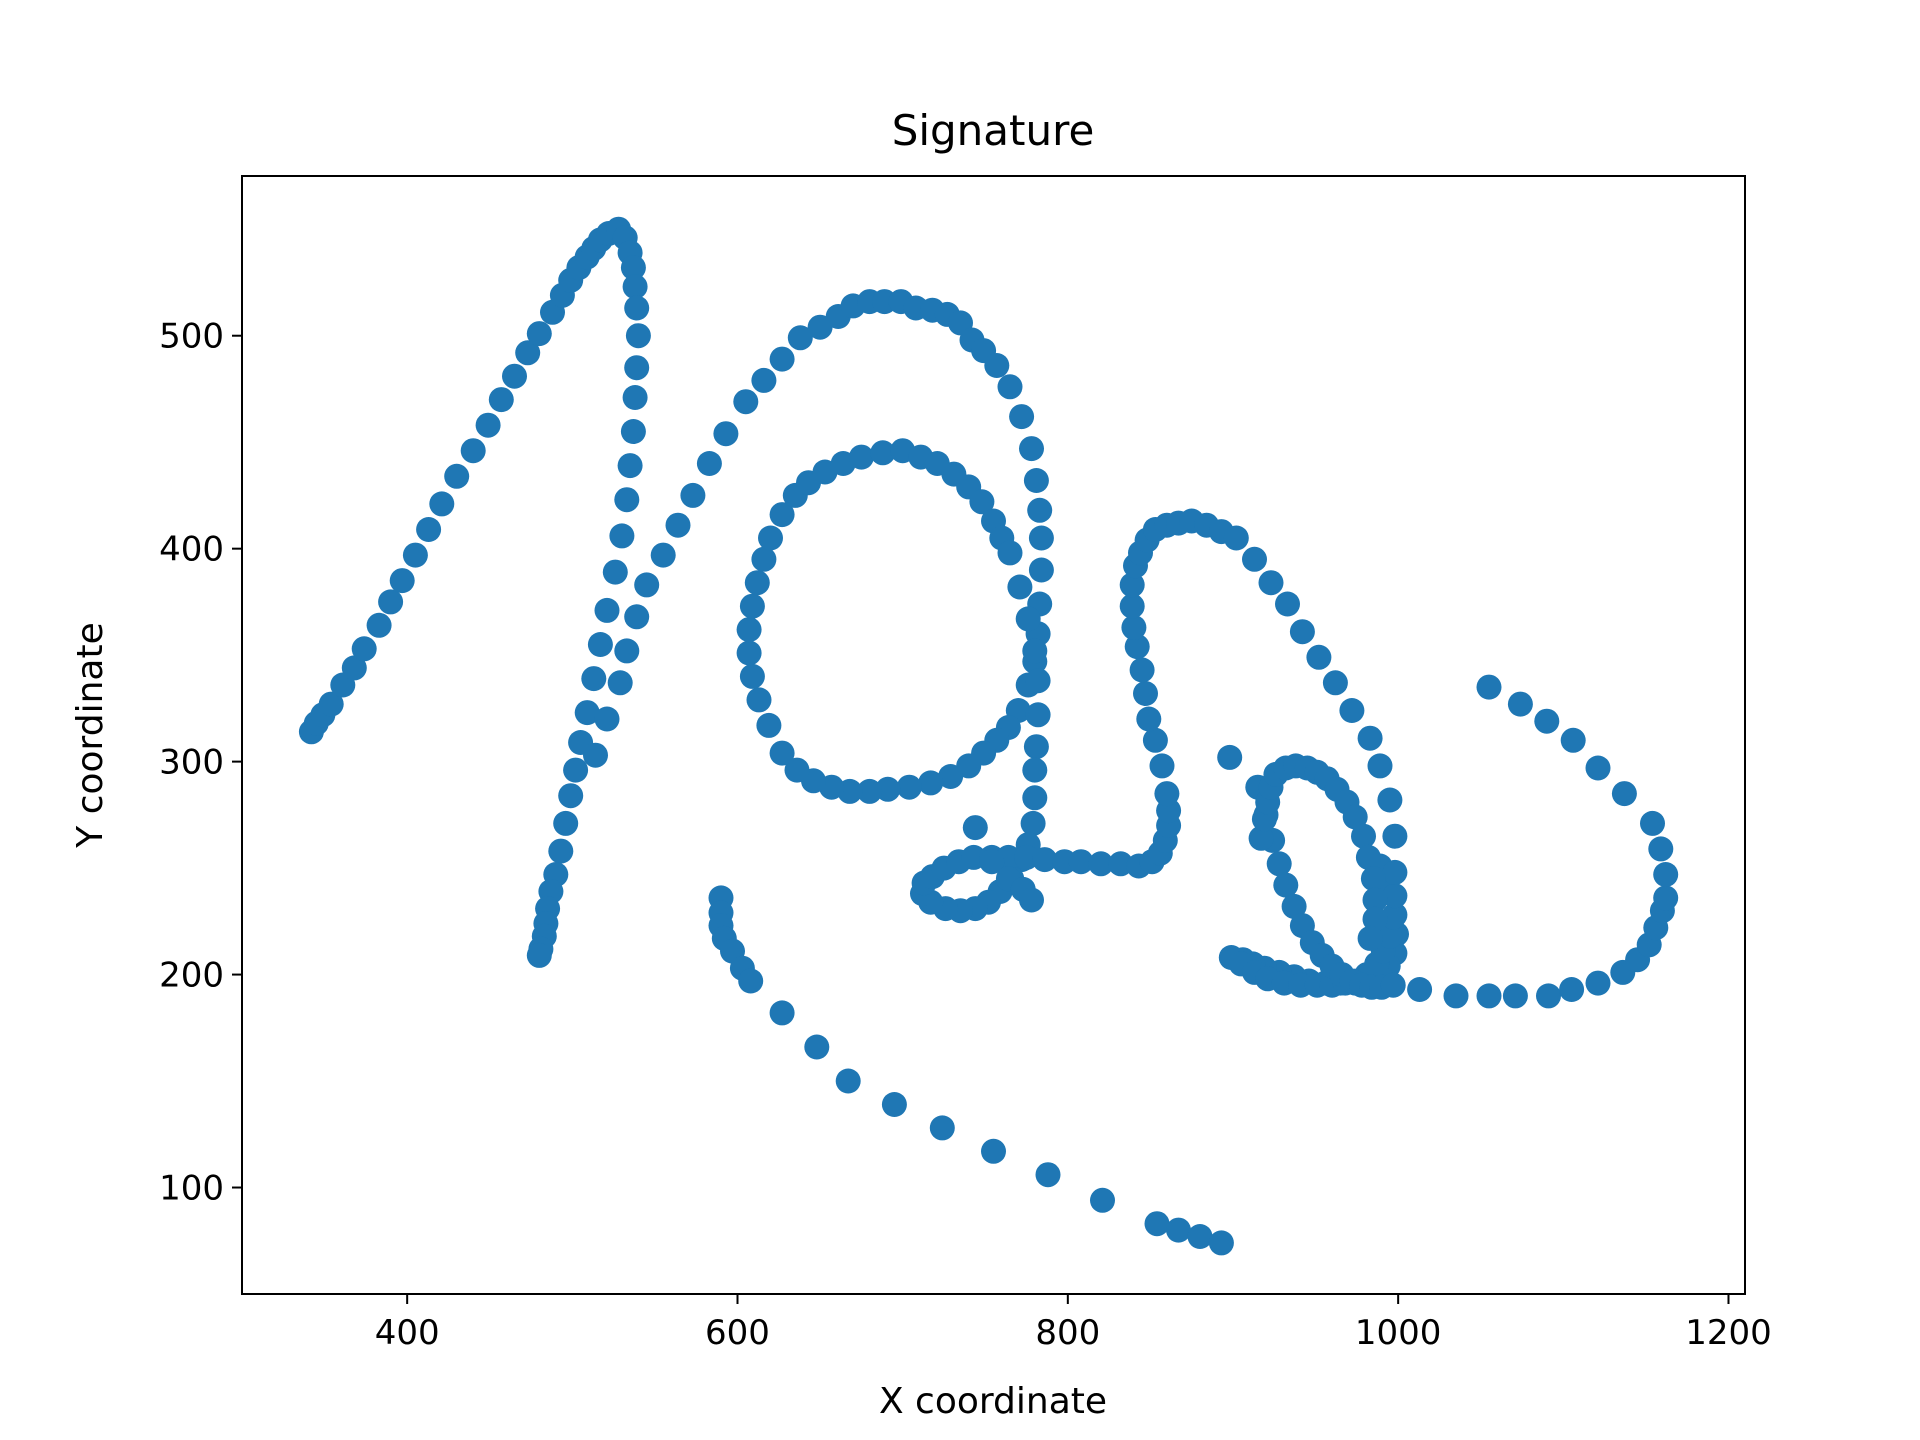  What do you see at coordinates (993, 1401) in the screenshot?
I see `x-axis-label: X coordinate` at bounding box center [993, 1401].